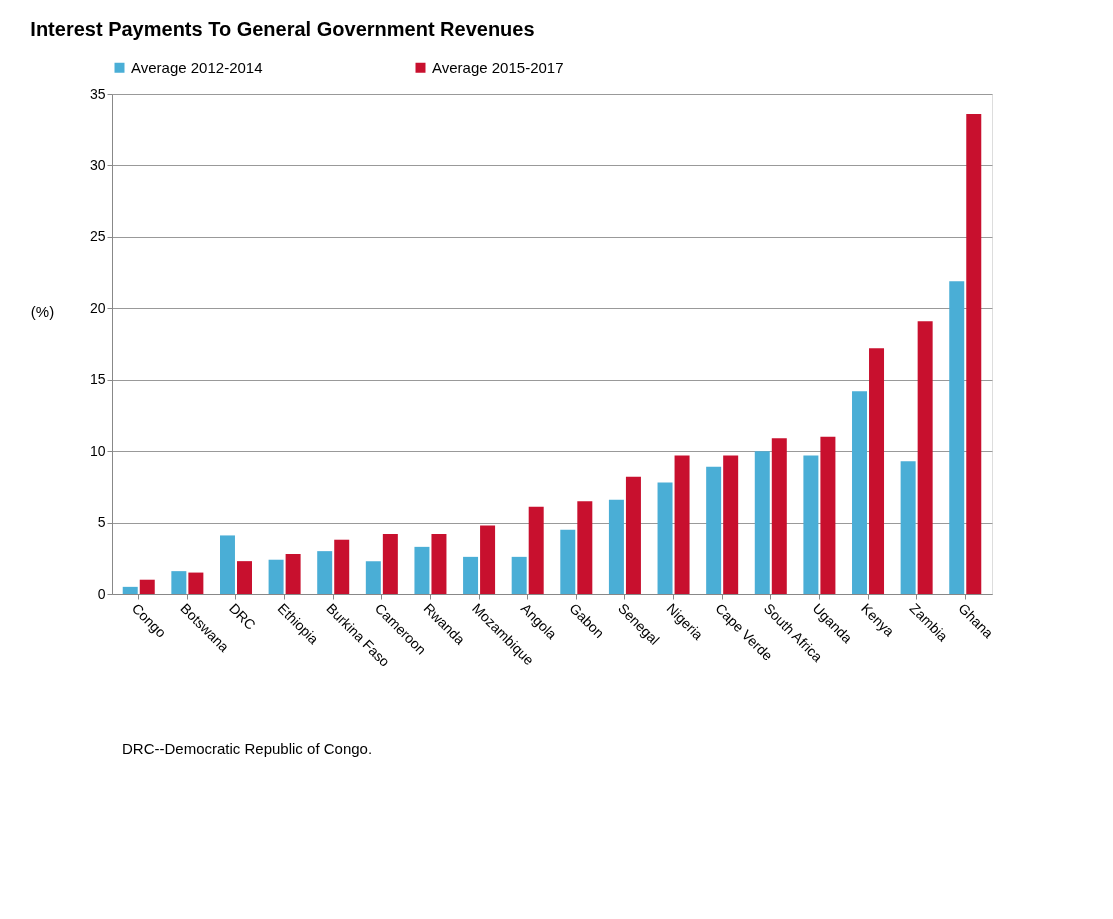 Image resolution: width=1113 pixels, height=919 pixels. Describe the element at coordinates (97, 164) in the screenshot. I see `y-tick-label: 30` at that location.